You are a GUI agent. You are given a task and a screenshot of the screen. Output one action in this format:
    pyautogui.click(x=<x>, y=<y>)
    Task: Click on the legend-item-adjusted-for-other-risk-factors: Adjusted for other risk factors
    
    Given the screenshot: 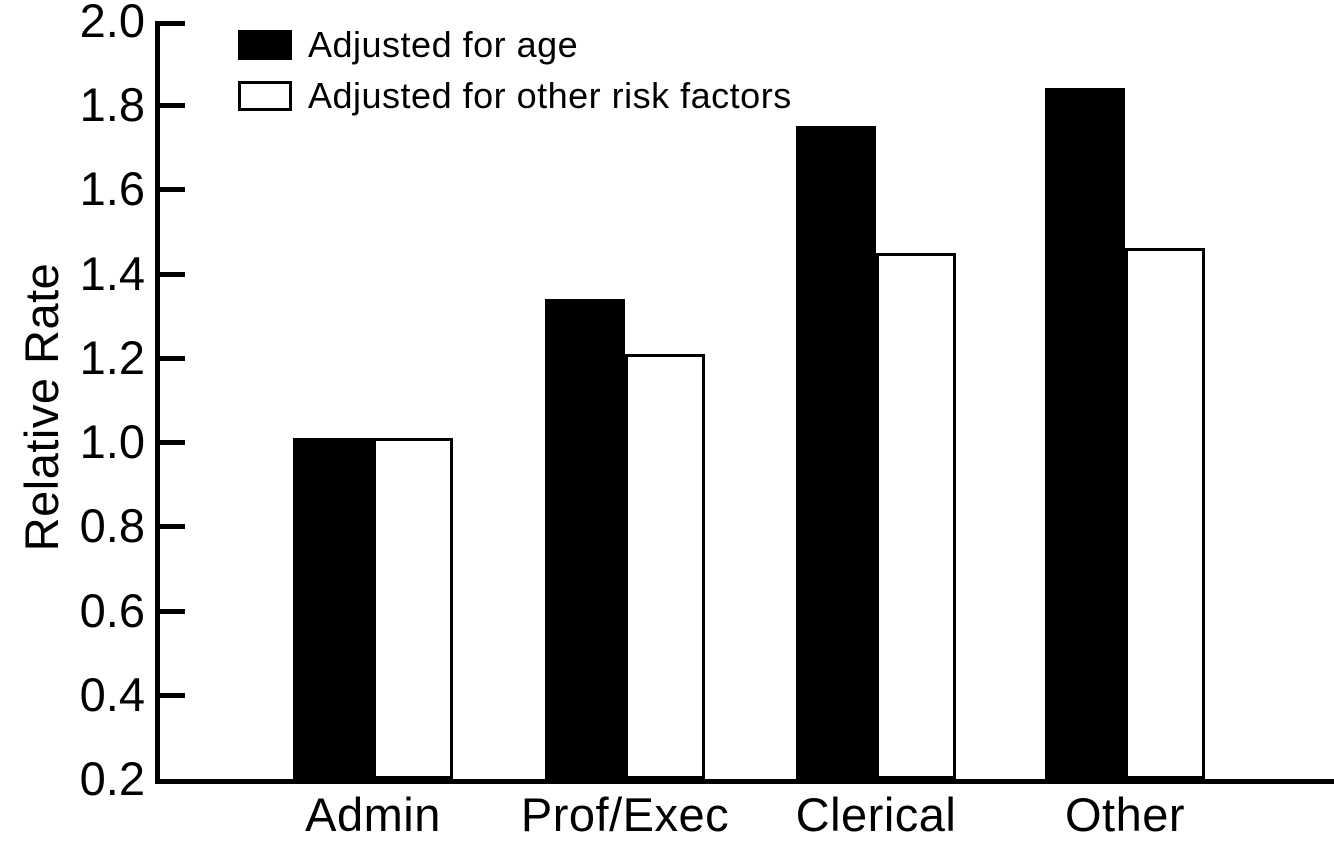 What is the action you would take?
    pyautogui.click(x=515, y=96)
    